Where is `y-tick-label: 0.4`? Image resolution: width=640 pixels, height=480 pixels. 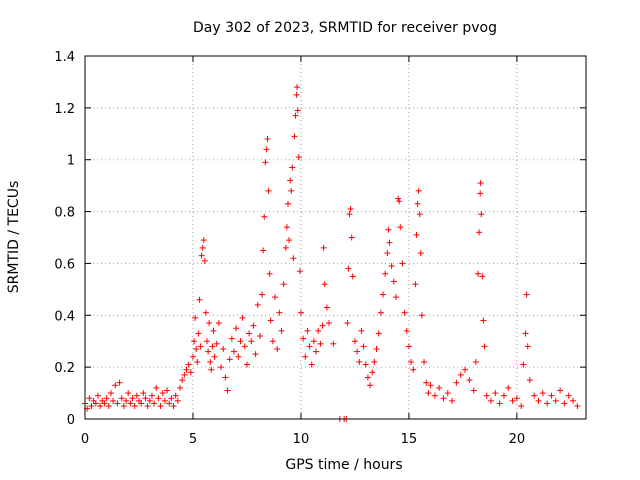 y-tick-label: 0.4 is located at coordinates (64, 316).